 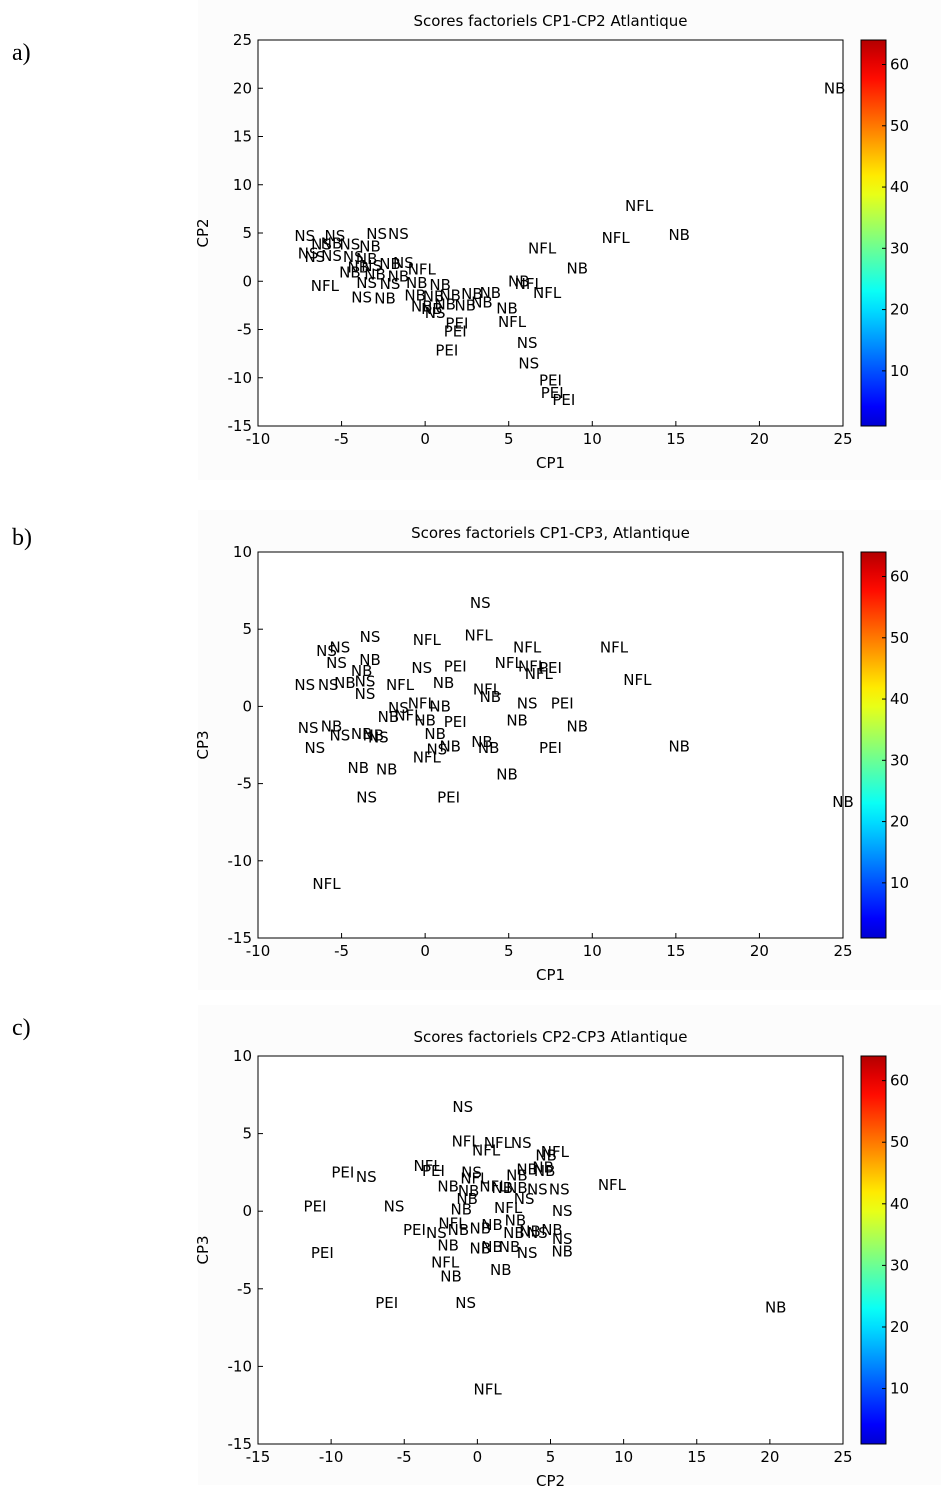 What do you see at coordinates (478, 1457) in the screenshot?
I see `x-tick-label: 0` at bounding box center [478, 1457].